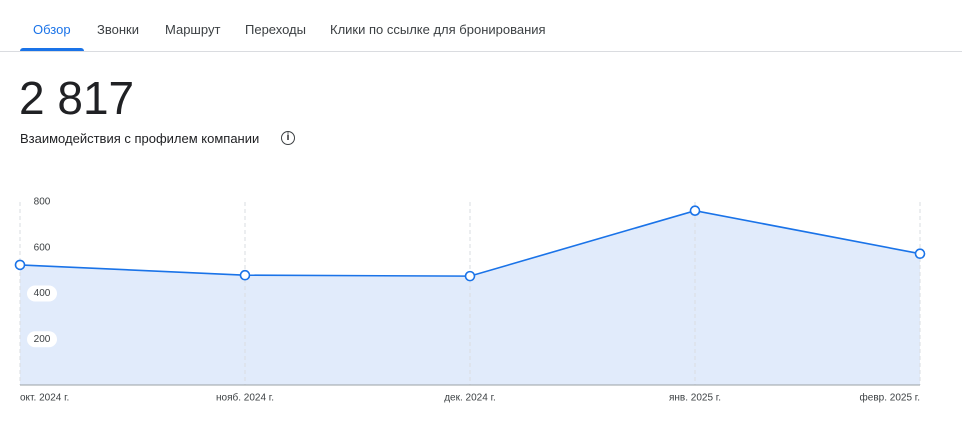  Describe the element at coordinates (695, 398) in the screenshot. I see `x-tick-label: янв. 2025 г.` at that location.